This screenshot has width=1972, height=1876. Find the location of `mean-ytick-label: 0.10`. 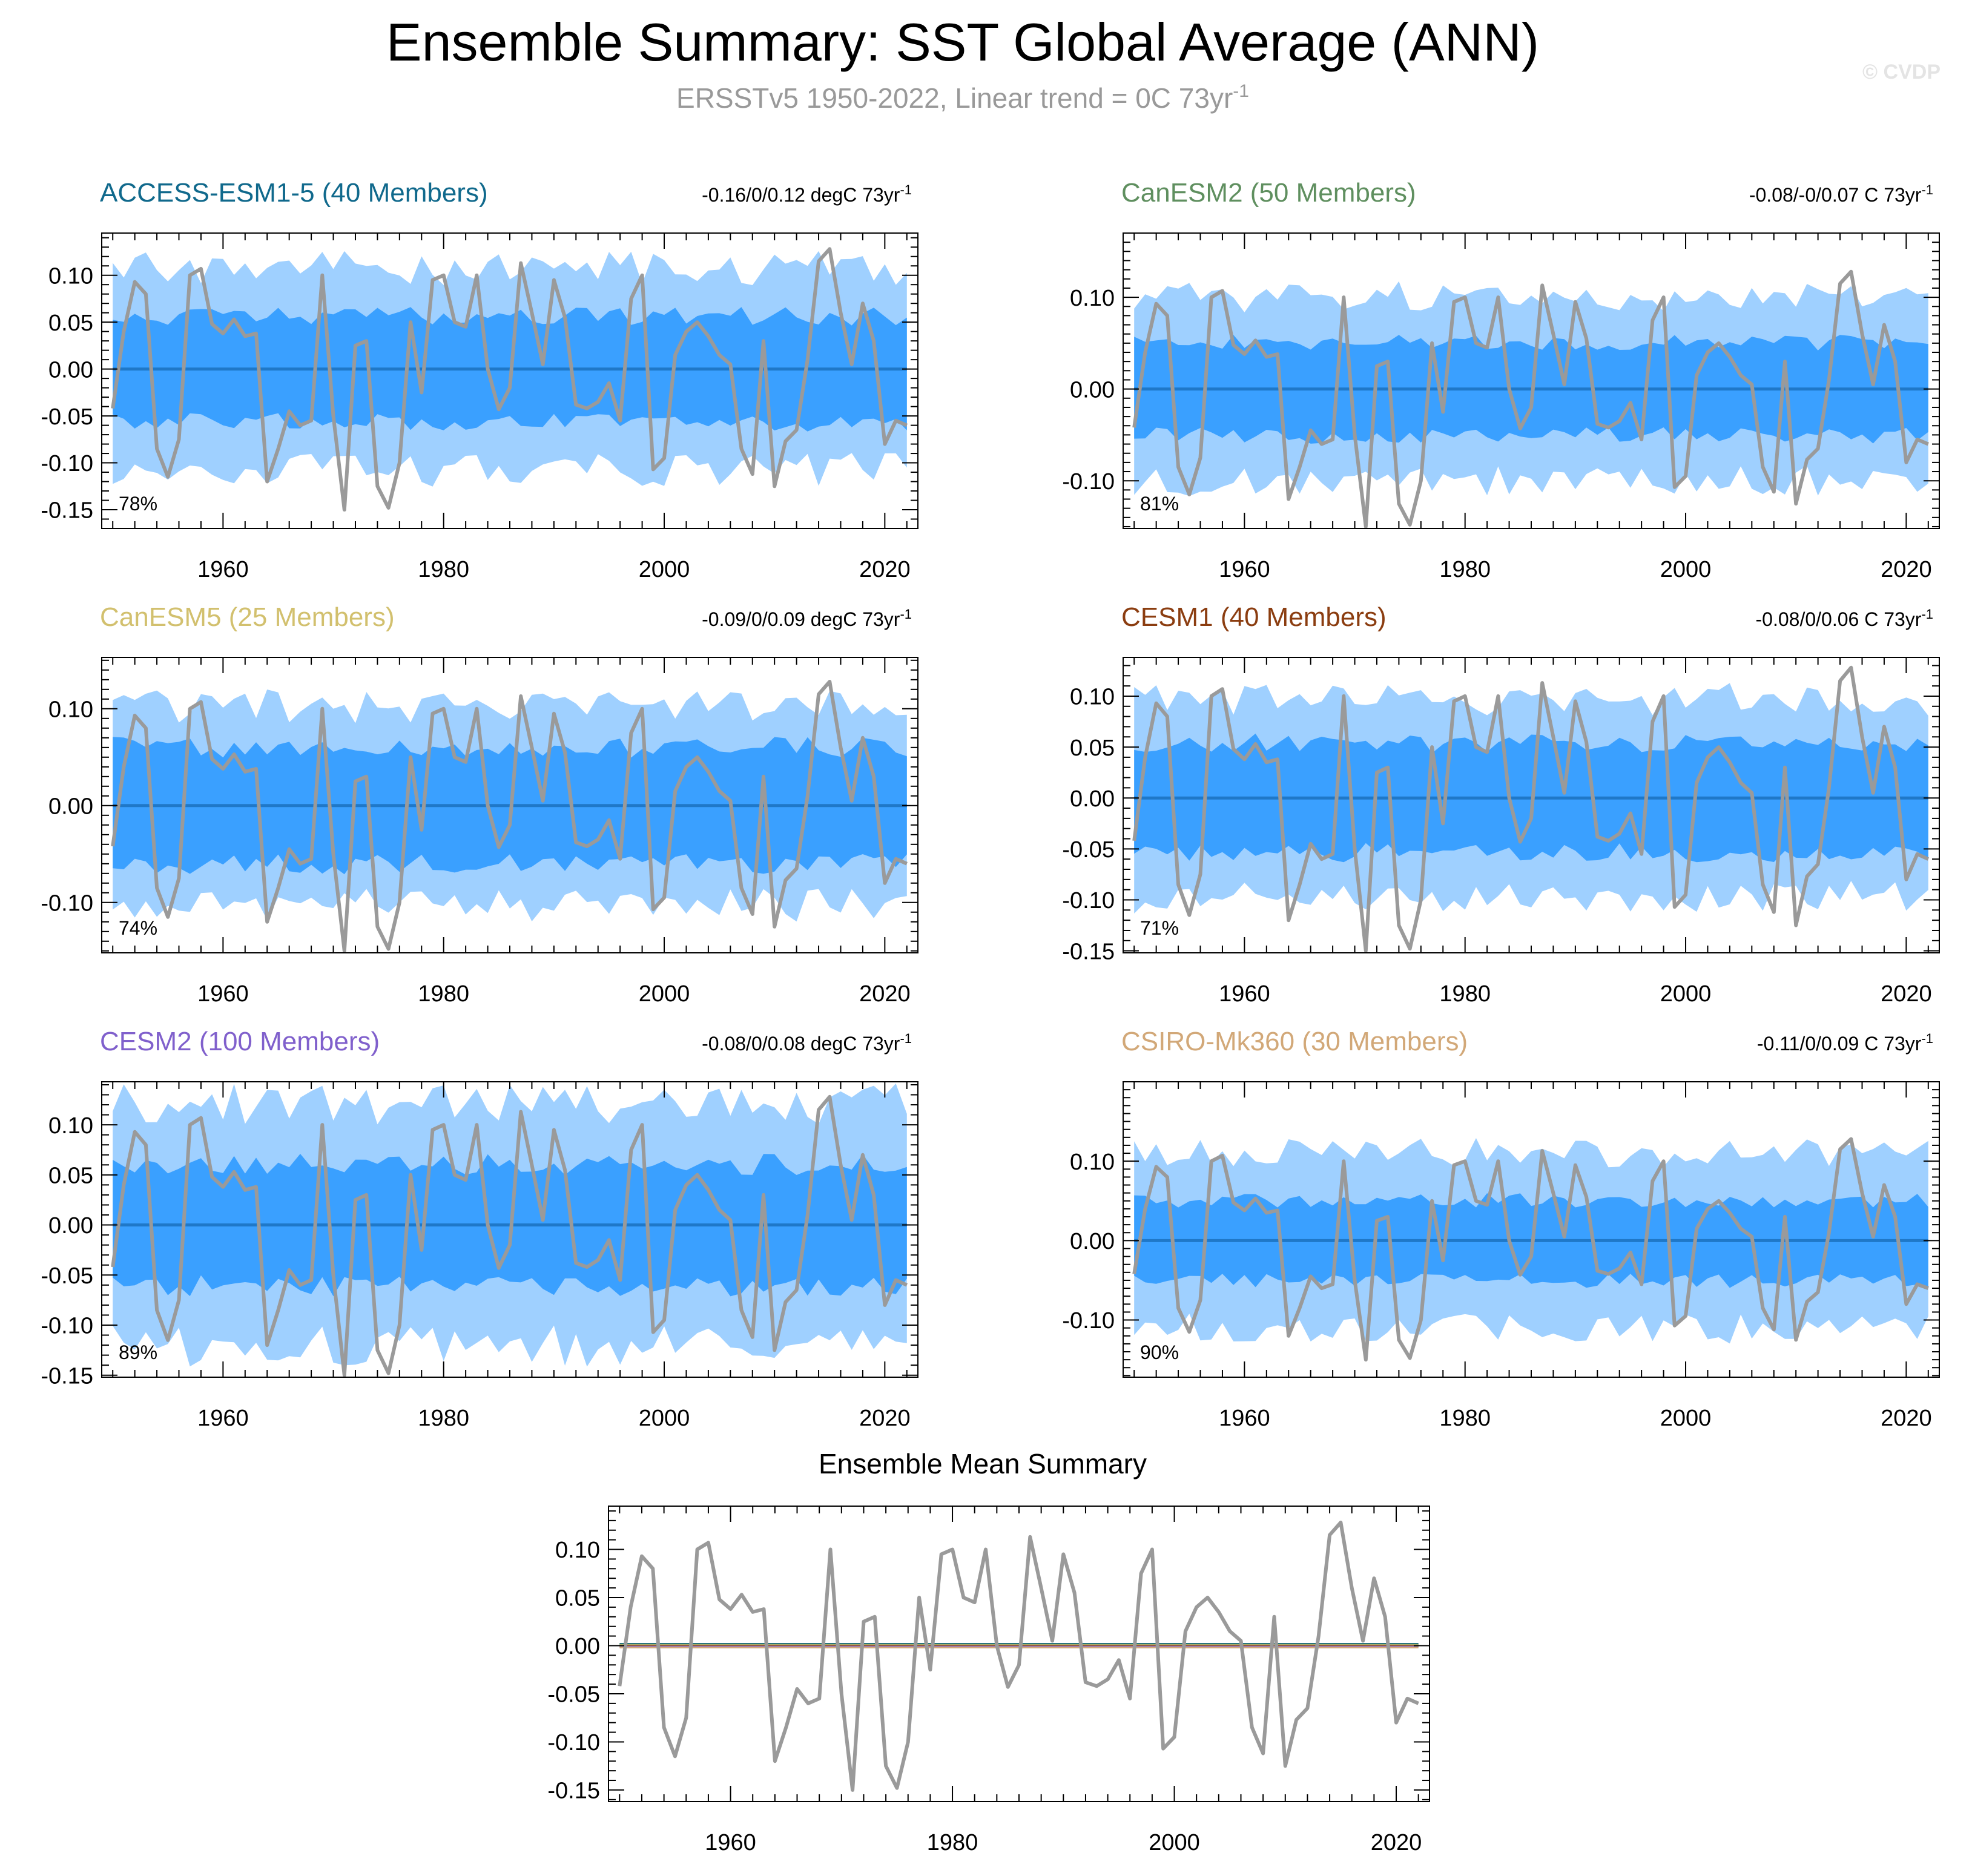

mean-ytick-label: 0.10 is located at coordinates (577, 1550).